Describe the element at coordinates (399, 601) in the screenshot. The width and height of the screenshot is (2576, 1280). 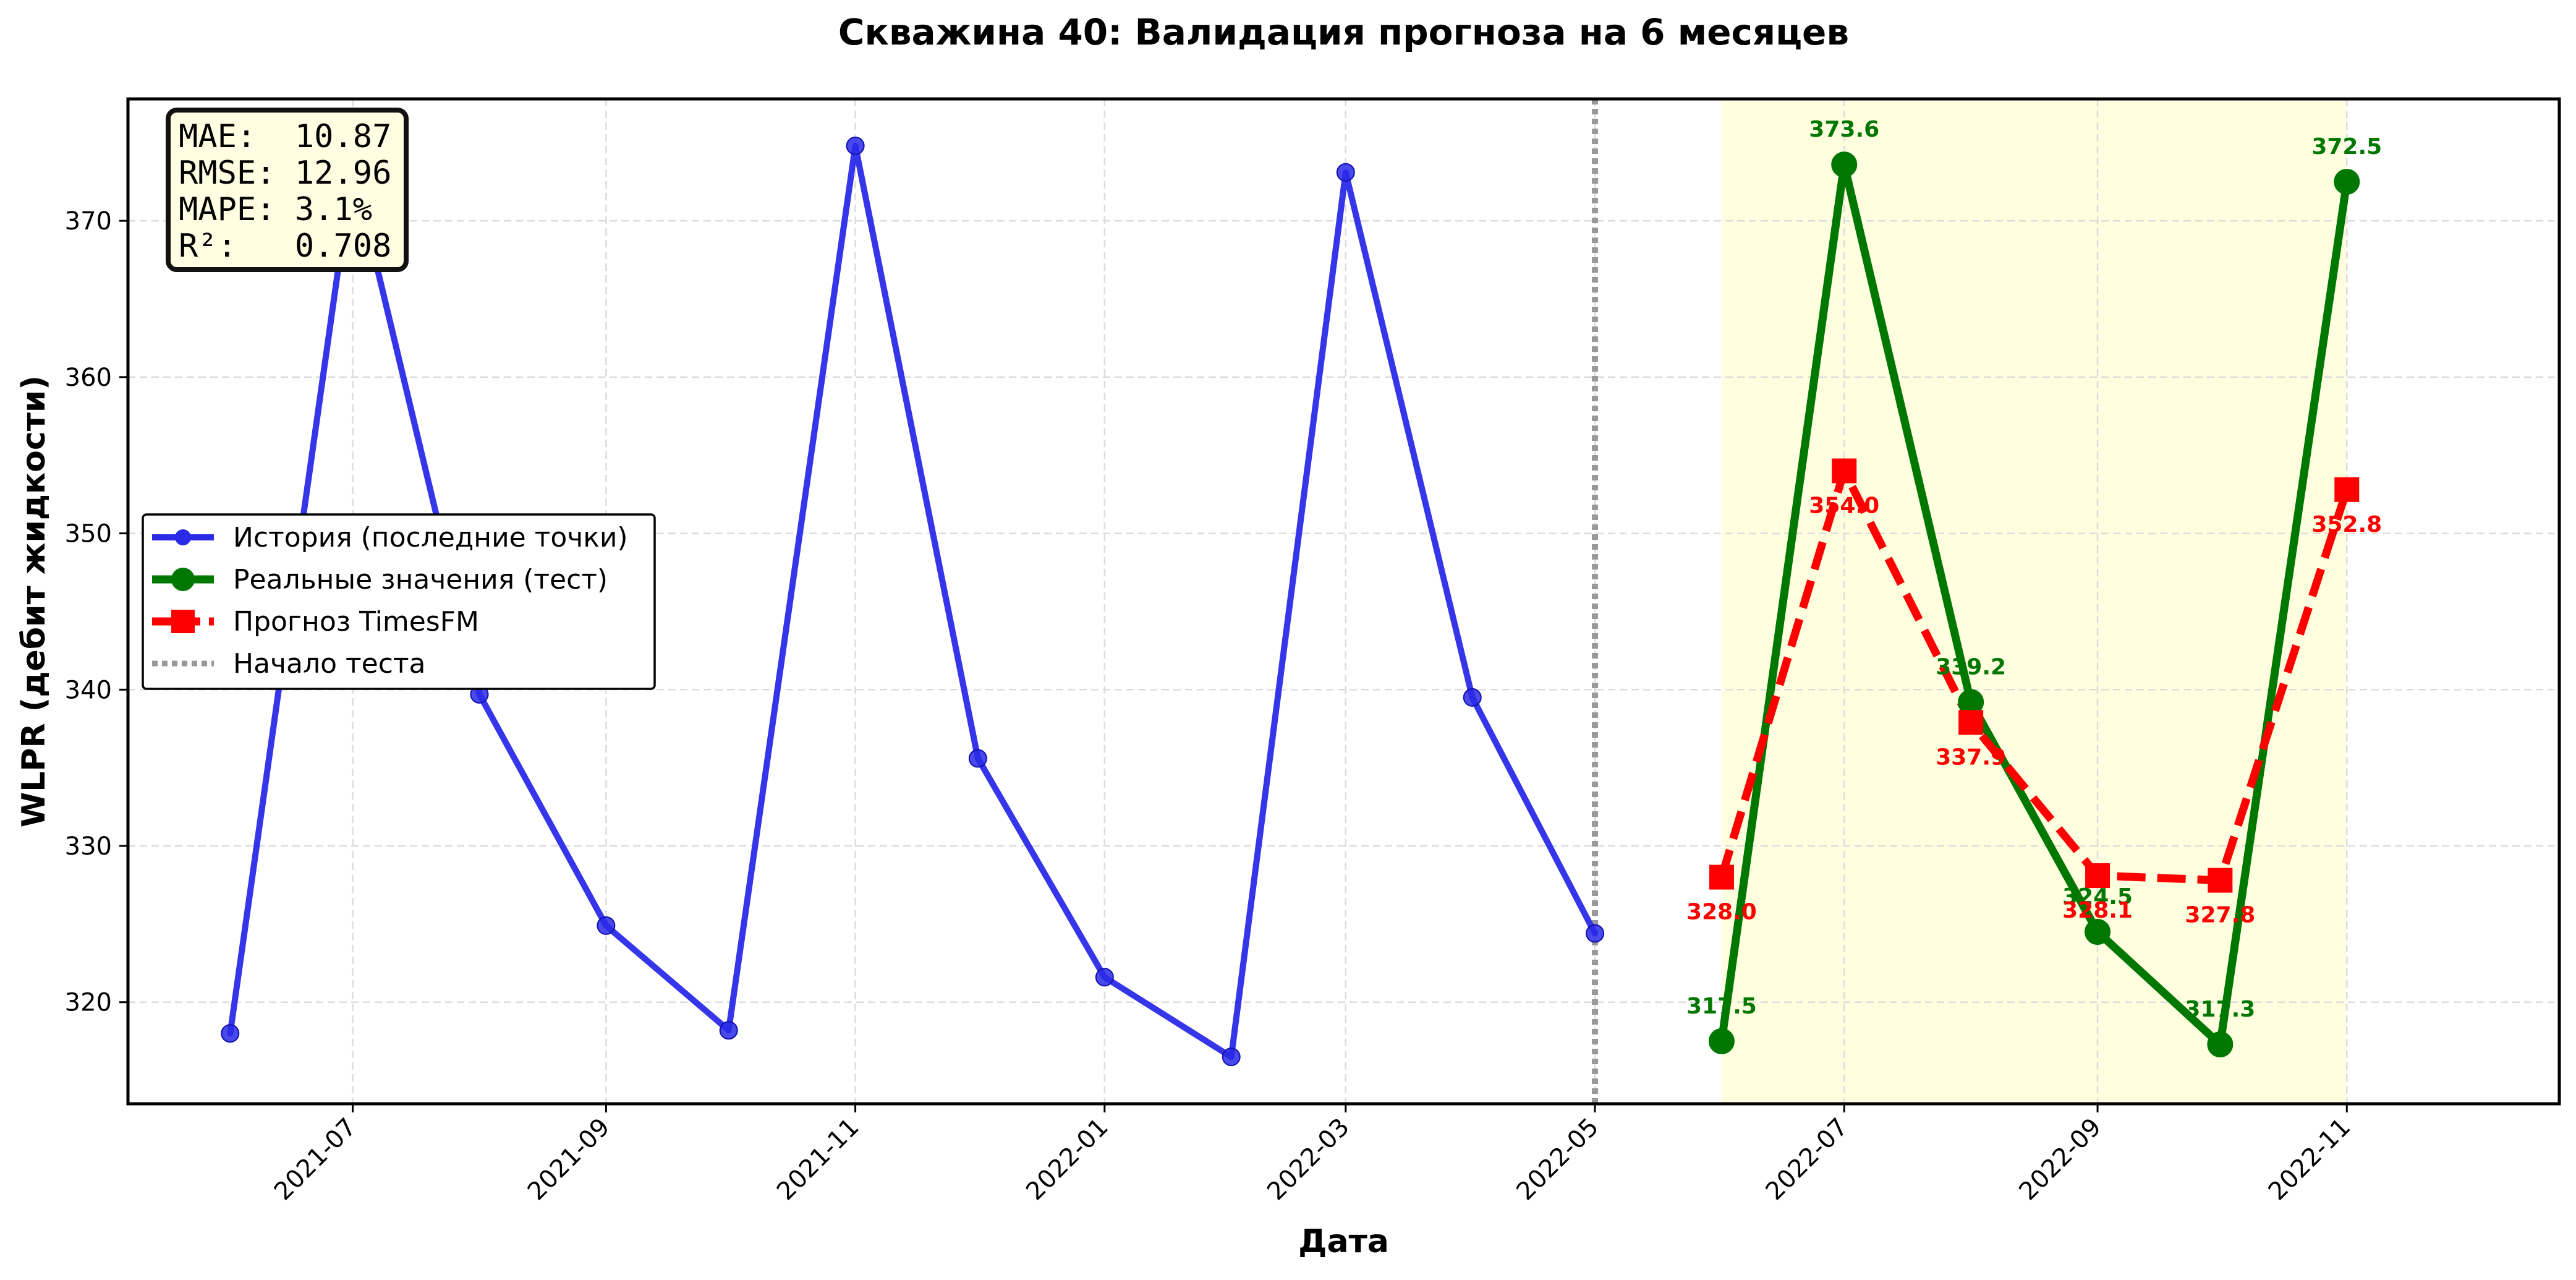
I see `legend-box` at that location.